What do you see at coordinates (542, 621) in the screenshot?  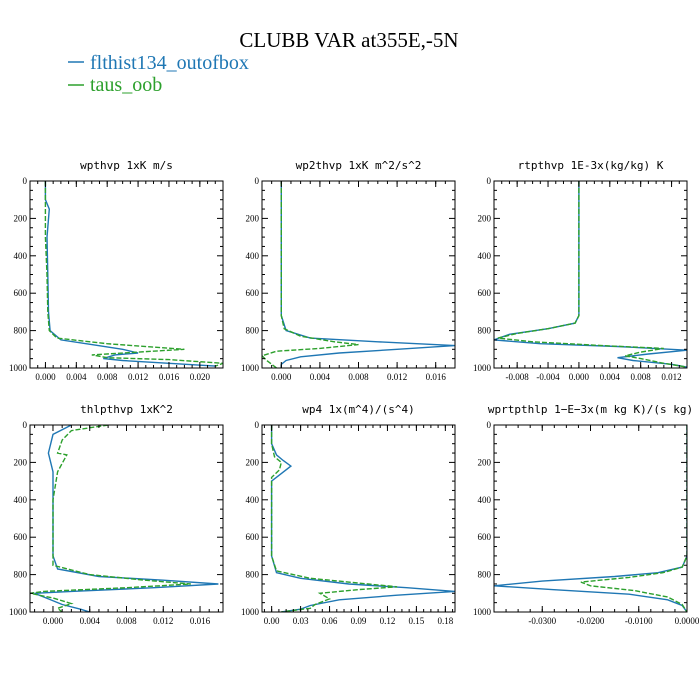 I see `x-tick-label: -0.0300` at bounding box center [542, 621].